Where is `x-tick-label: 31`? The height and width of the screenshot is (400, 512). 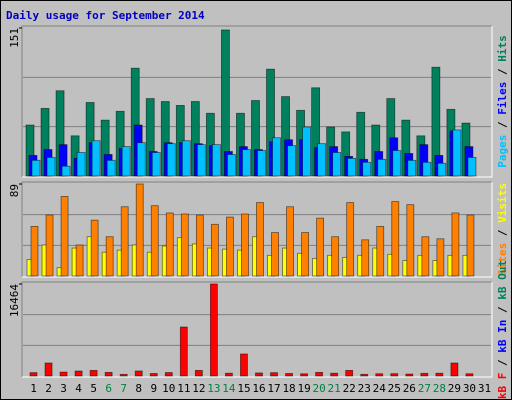
x-tick-label: 31 is located at coordinates (484, 388).